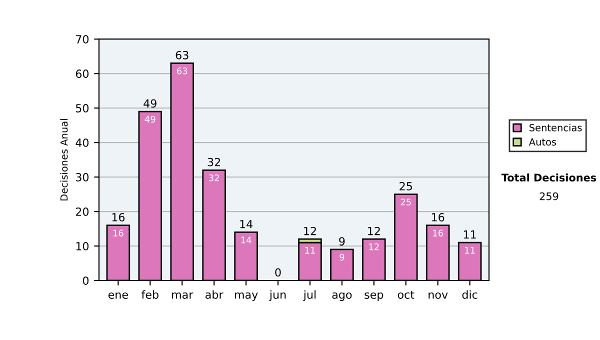 The height and width of the screenshot is (340, 600). Describe the element at coordinates (278, 272) in the screenshot. I see `total-label: 0` at that location.